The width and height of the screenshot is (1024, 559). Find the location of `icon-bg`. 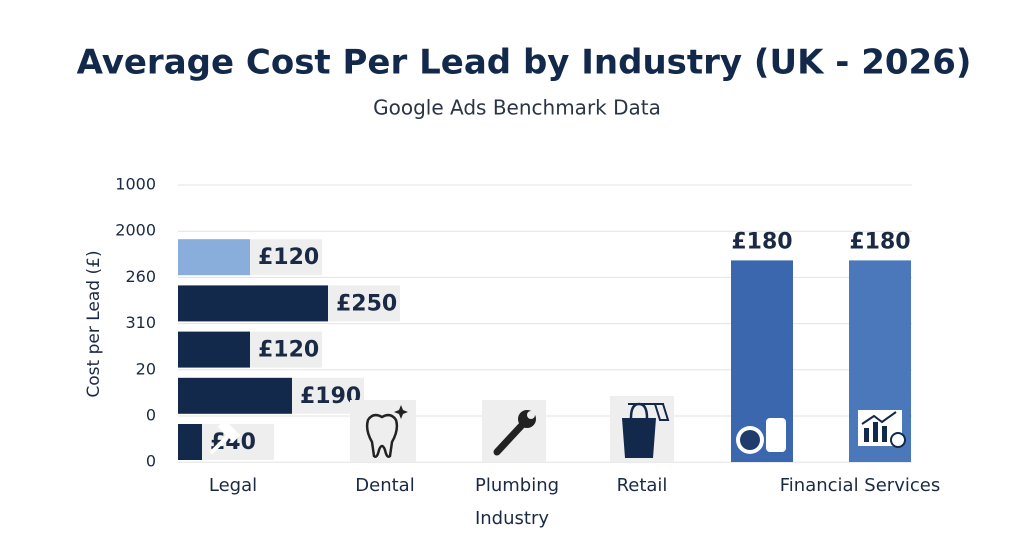

icon-bg is located at coordinates (383, 431).